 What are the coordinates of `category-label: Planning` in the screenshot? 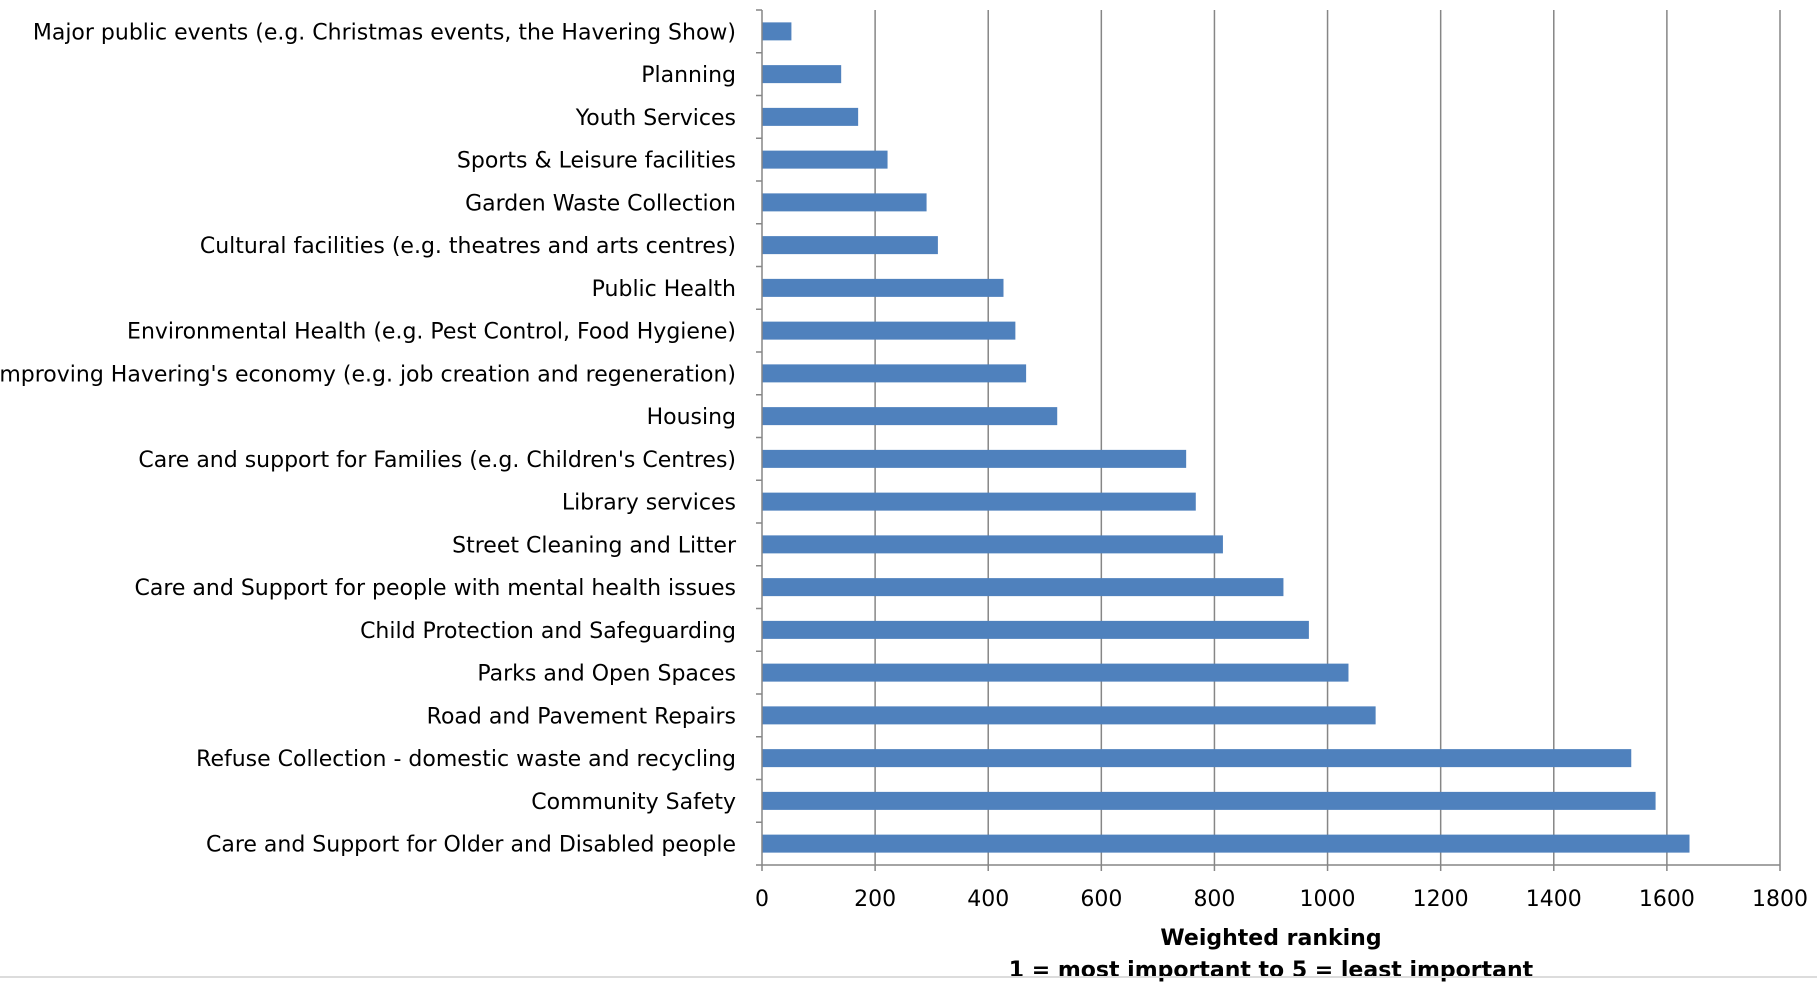 It's located at (688, 75).